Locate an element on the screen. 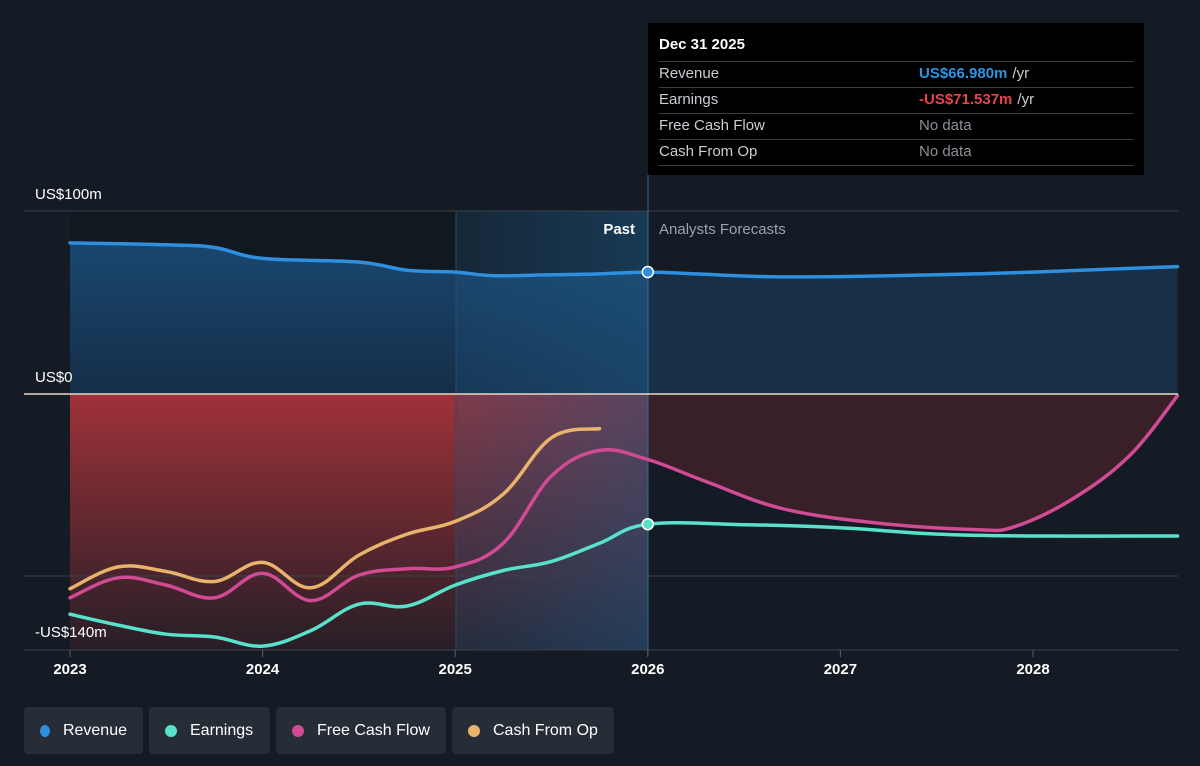 This screenshot has height=766, width=1200. tooltip-row-earnings: Earnings -US$71.537m /yr is located at coordinates (896, 101).